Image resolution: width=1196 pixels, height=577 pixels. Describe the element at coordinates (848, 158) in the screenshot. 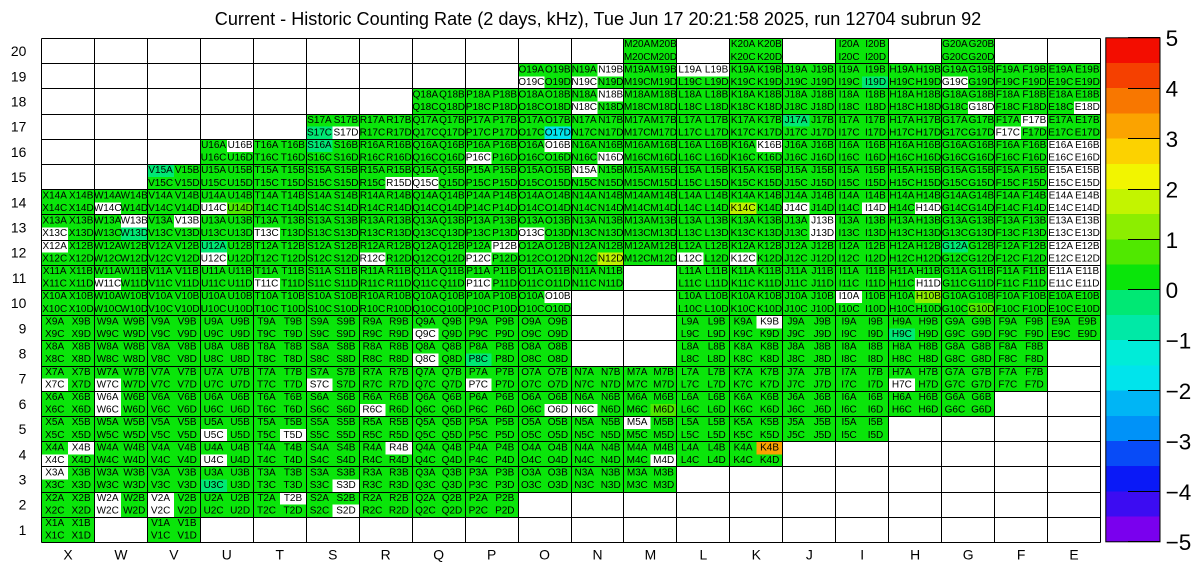

I see `svg-text: I16C` at that location.